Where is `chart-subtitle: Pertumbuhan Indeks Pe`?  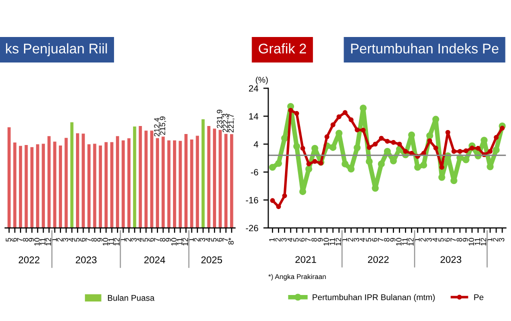
chart-subtitle: Pertumbuhan Indeks Pe is located at coordinates (424, 48).